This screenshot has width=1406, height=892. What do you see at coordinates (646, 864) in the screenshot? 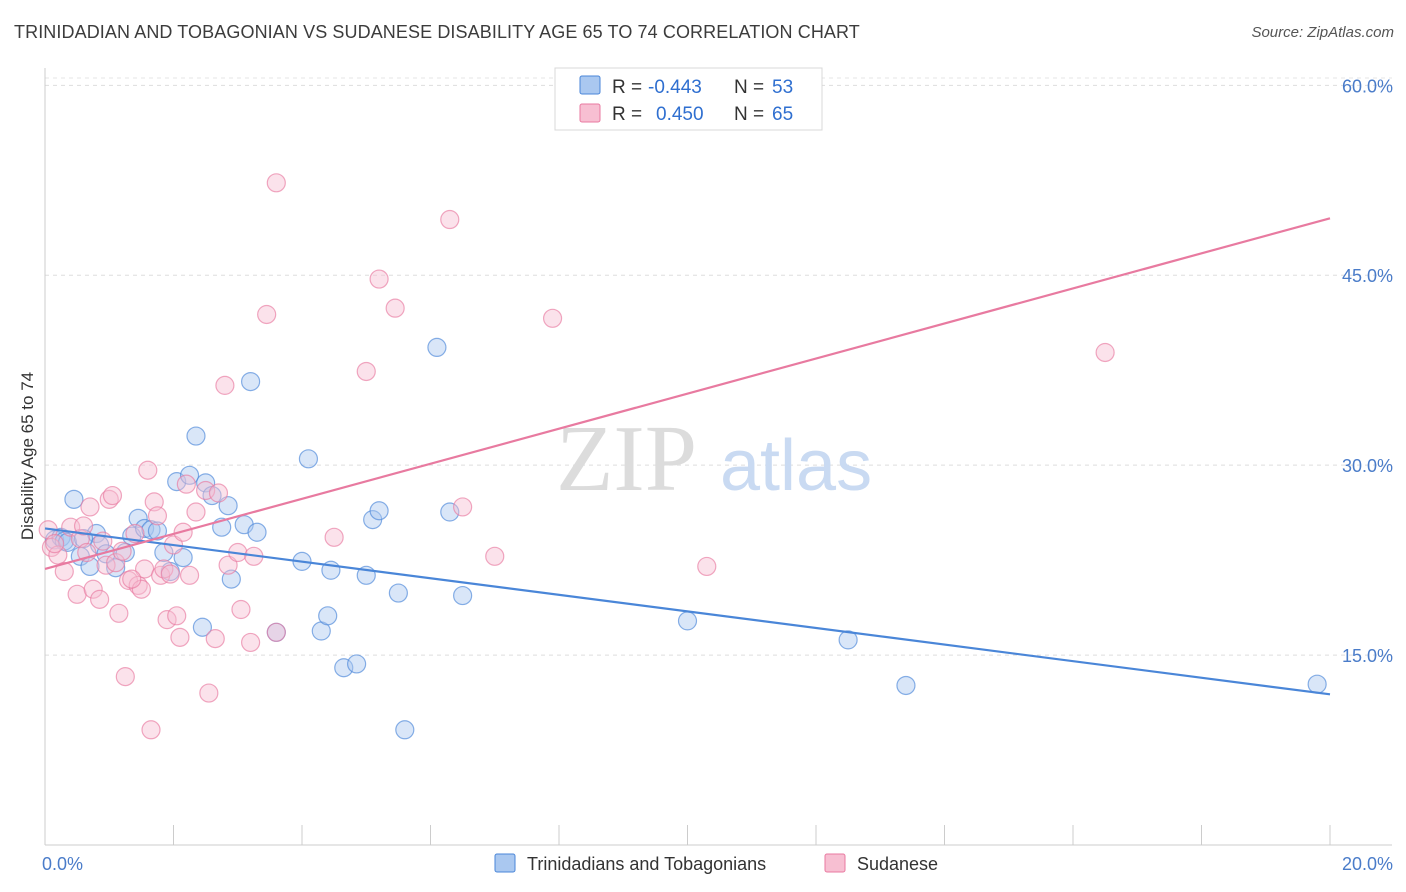
I see `series-legend-label-trinidadian: Trinidadians and Tobagonians` at bounding box center [646, 864].